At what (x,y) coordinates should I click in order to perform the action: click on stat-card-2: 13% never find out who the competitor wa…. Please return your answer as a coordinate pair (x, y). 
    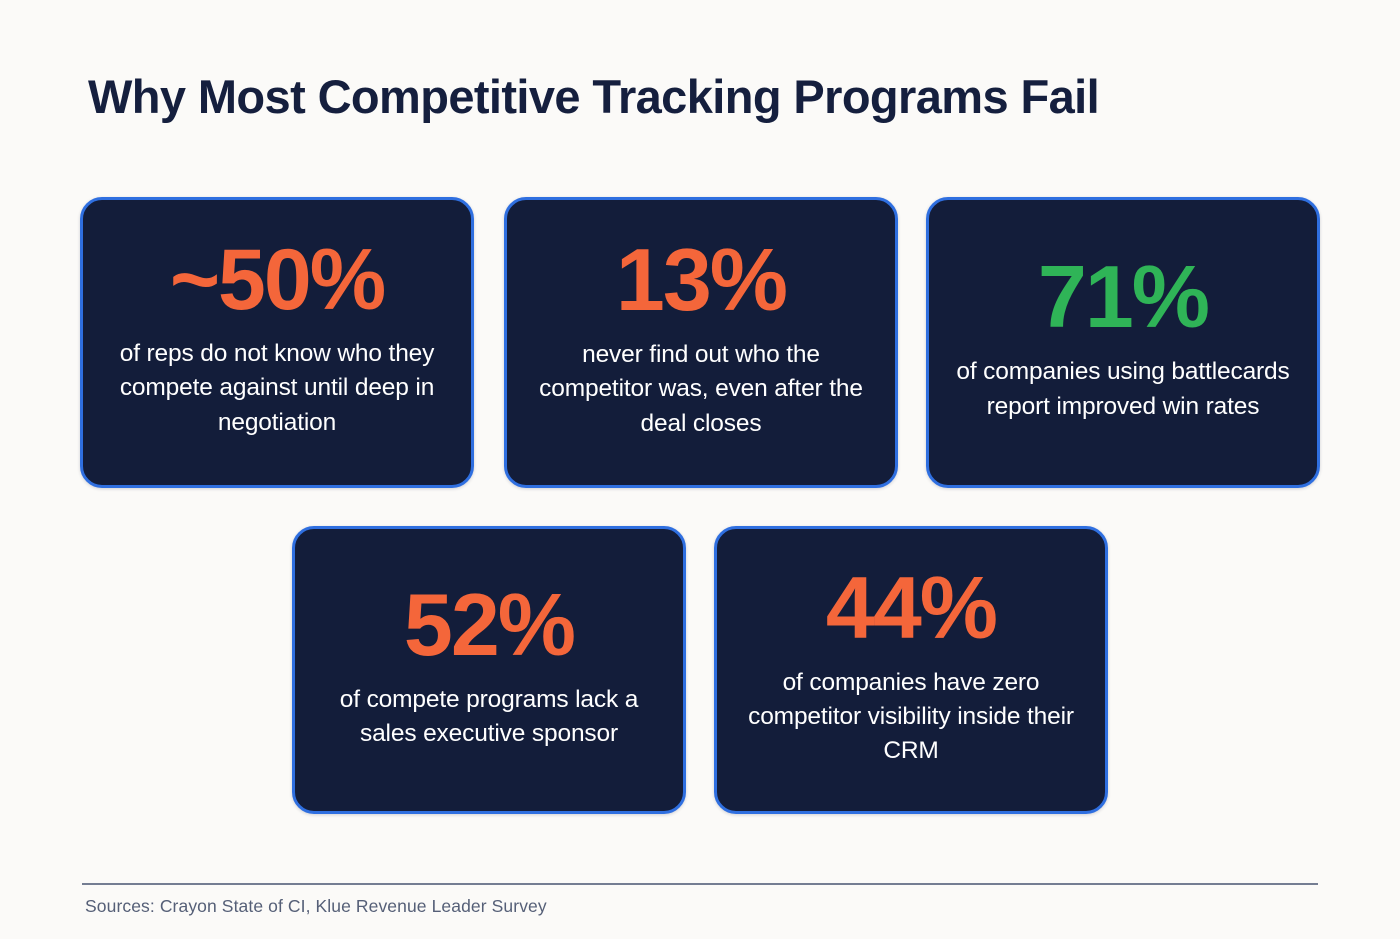
    Looking at the image, I should click on (701, 342).